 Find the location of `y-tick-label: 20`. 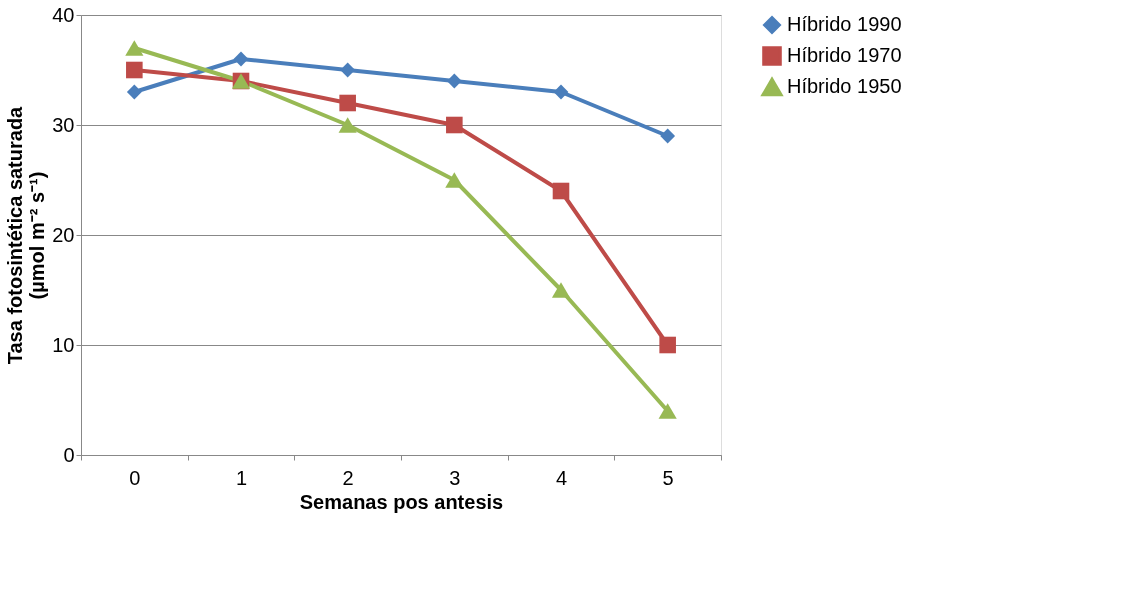

y-tick-label: 20 is located at coordinates (63, 234).